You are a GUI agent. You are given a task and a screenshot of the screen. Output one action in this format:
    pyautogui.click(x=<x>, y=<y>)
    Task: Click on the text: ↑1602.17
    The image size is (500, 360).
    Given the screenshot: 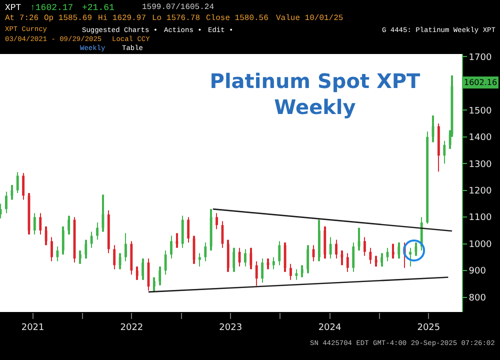 What is the action you would take?
    pyautogui.click(x=52, y=8)
    